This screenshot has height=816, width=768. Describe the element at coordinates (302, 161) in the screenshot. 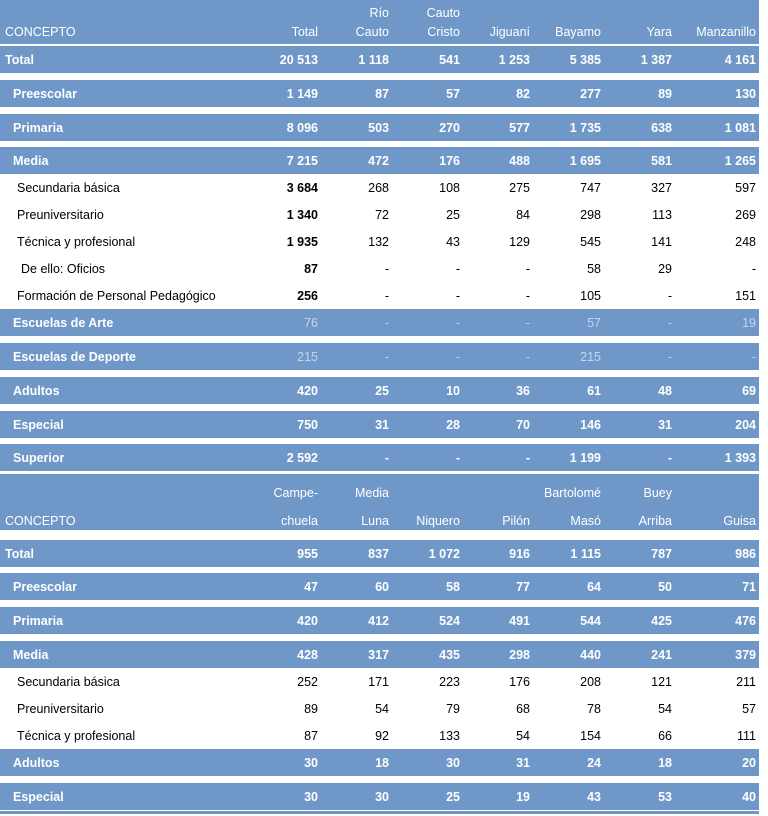

I see `row-value: 7 215` at that location.